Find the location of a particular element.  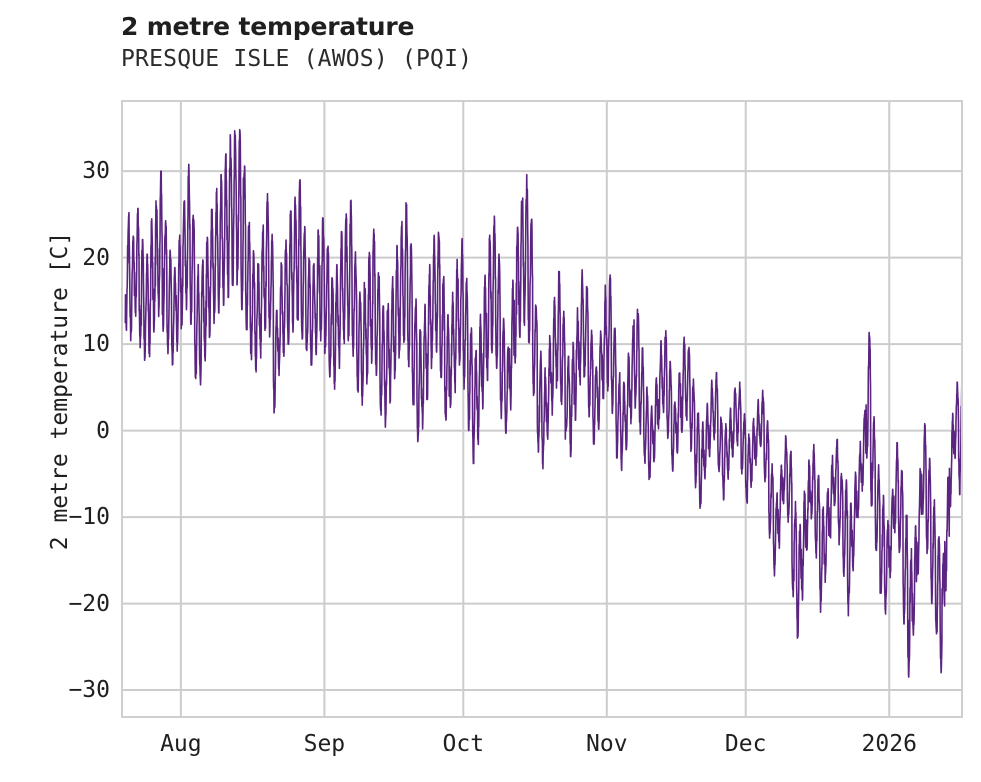

x-axis-tick-label: Aug is located at coordinates (181, 744).